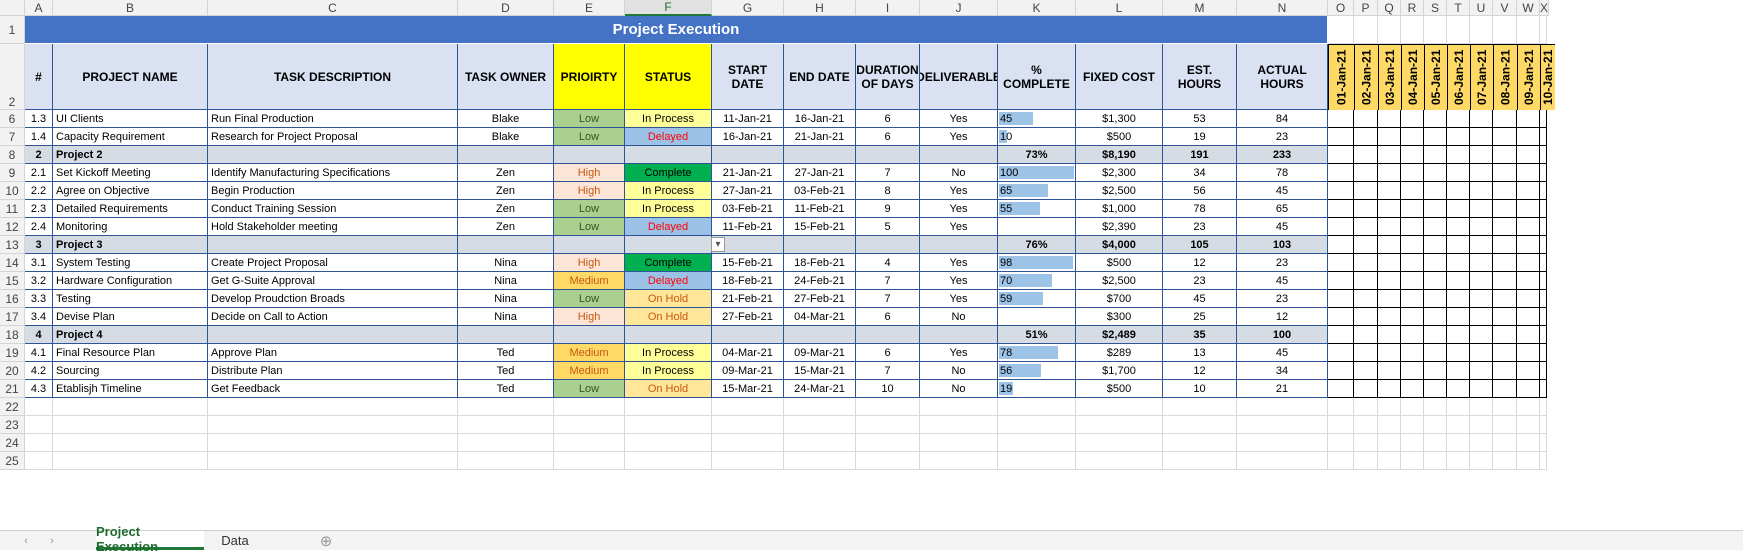 The width and height of the screenshot is (1743, 554). I want to click on task-end-date: 27-Feb-21, so click(820, 299).